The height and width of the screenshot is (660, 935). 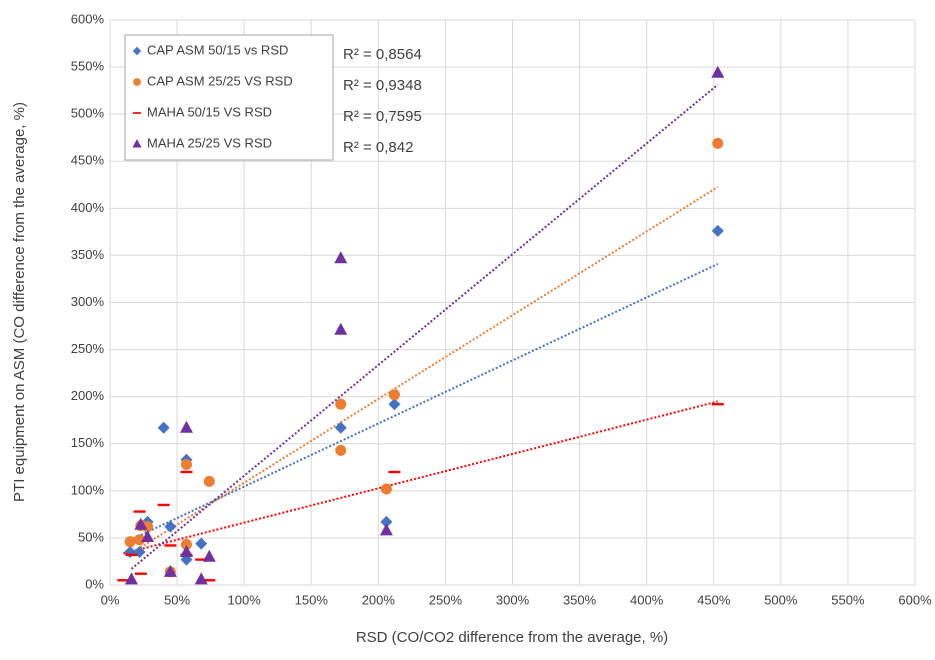 I want to click on y-tick-label: 200%, so click(x=88, y=395).